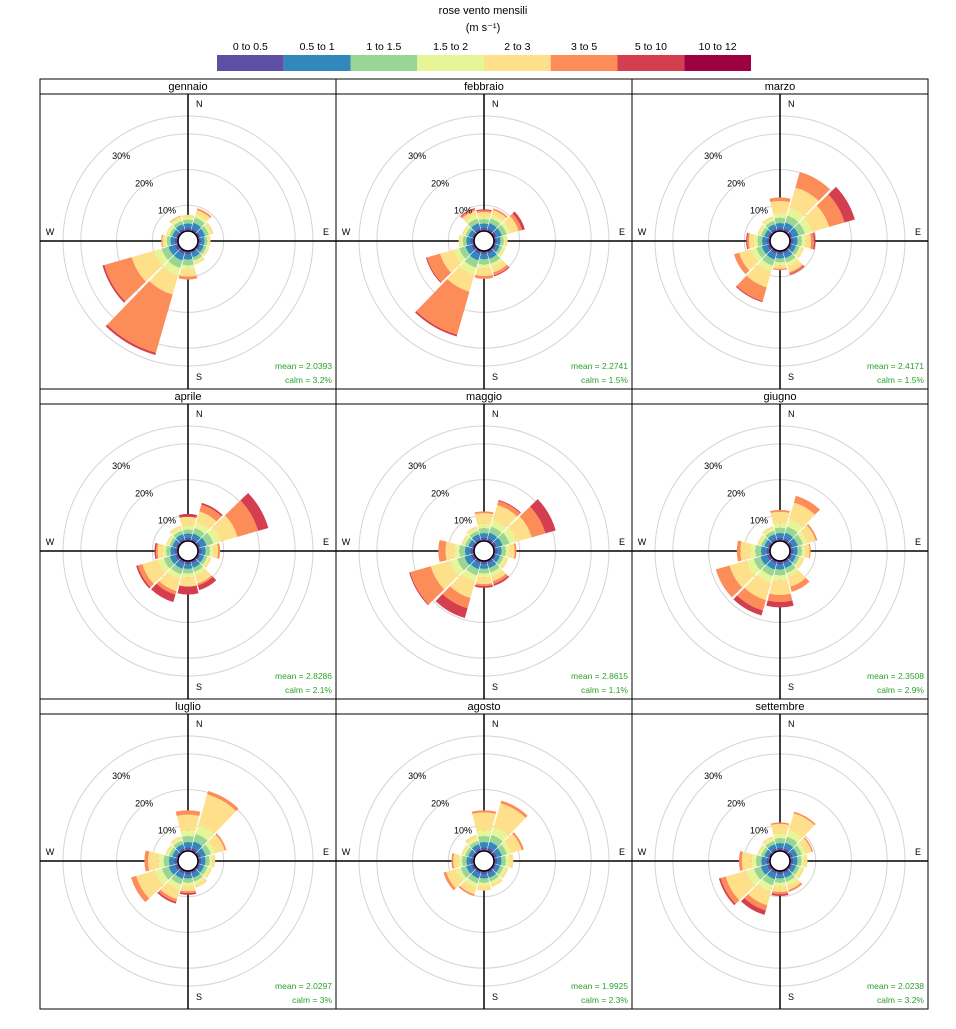 The width and height of the screenshot is (956, 1029). Describe the element at coordinates (308, 690) in the screenshot. I see `calm-label: calm = 2.1%` at that location.